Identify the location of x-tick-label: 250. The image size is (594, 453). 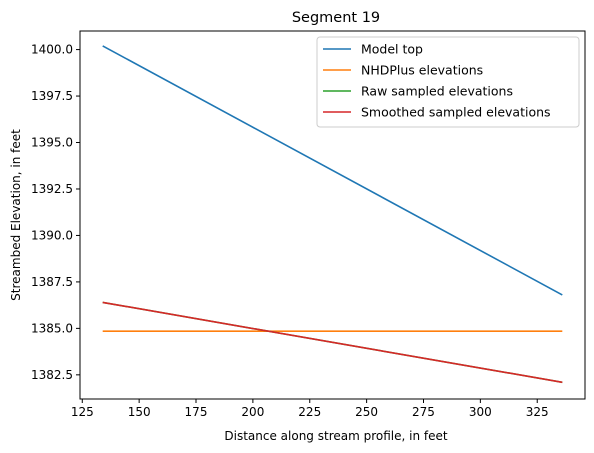
(366, 412).